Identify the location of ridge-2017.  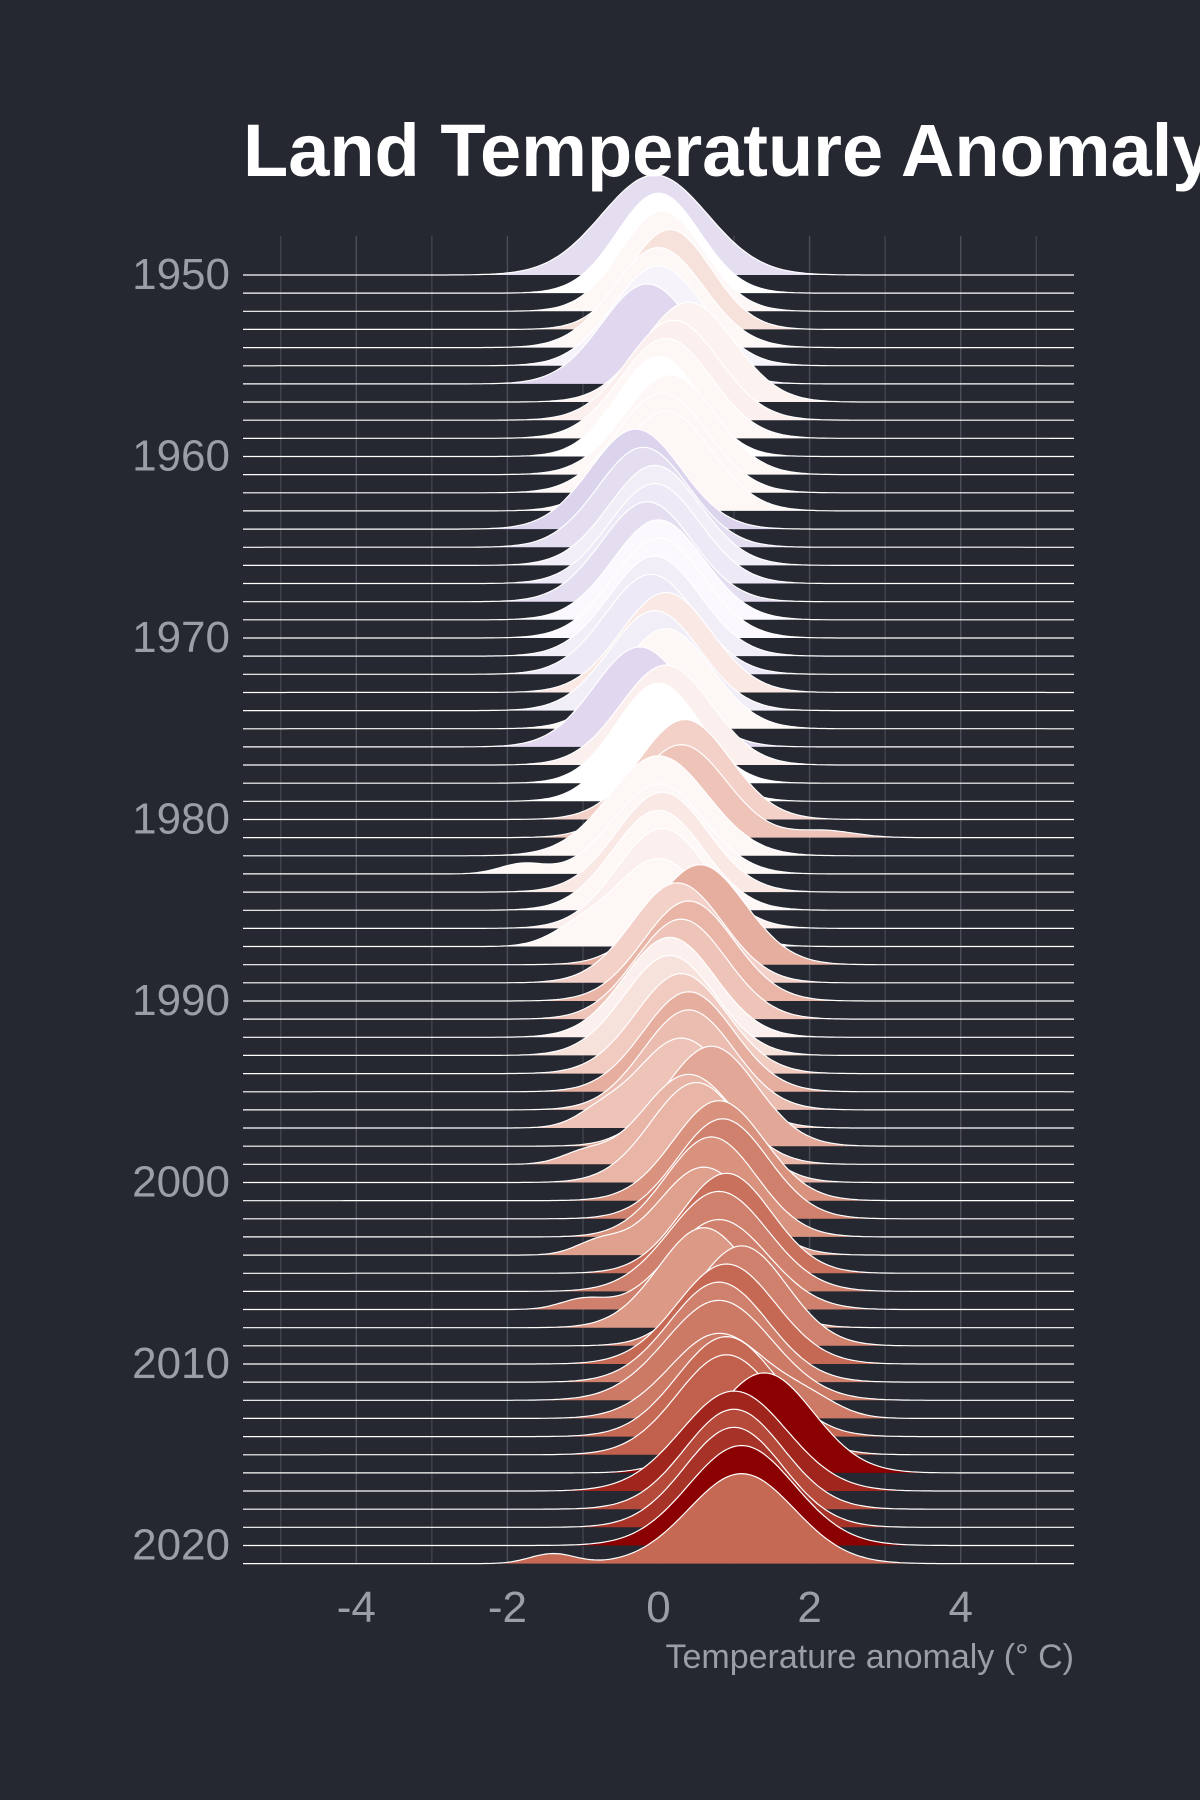
(658, 1441).